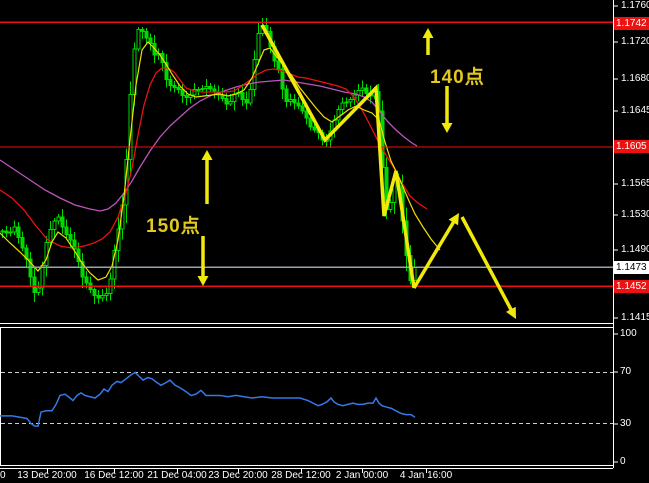 The width and height of the screenshot is (649, 483). Describe the element at coordinates (635, 249) in the screenshot. I see `price-axis-label: 1.1490` at that location.